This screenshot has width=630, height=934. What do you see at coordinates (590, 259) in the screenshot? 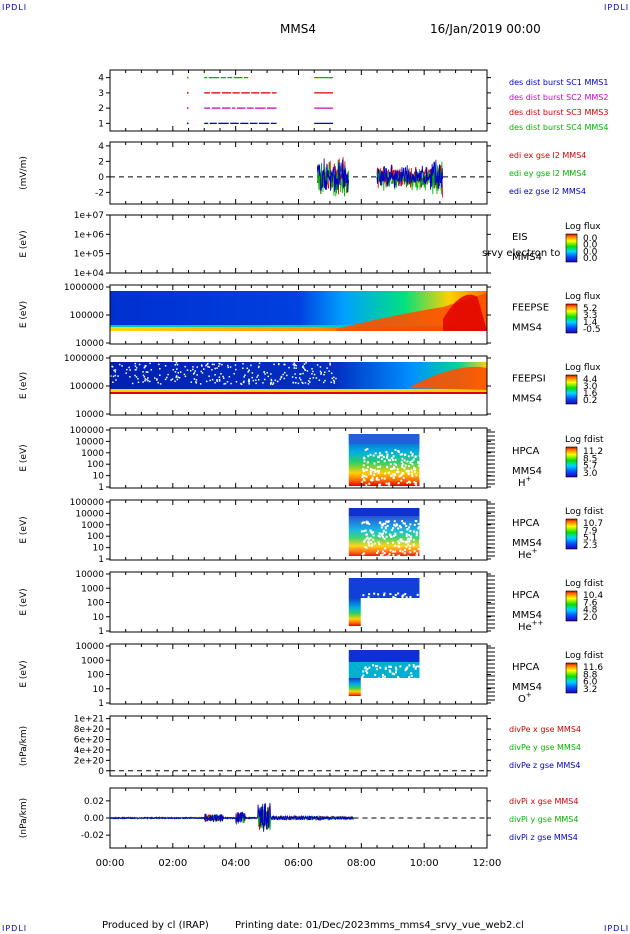
I see `panel-2-colorbar-tick: 0.0` at bounding box center [590, 259].